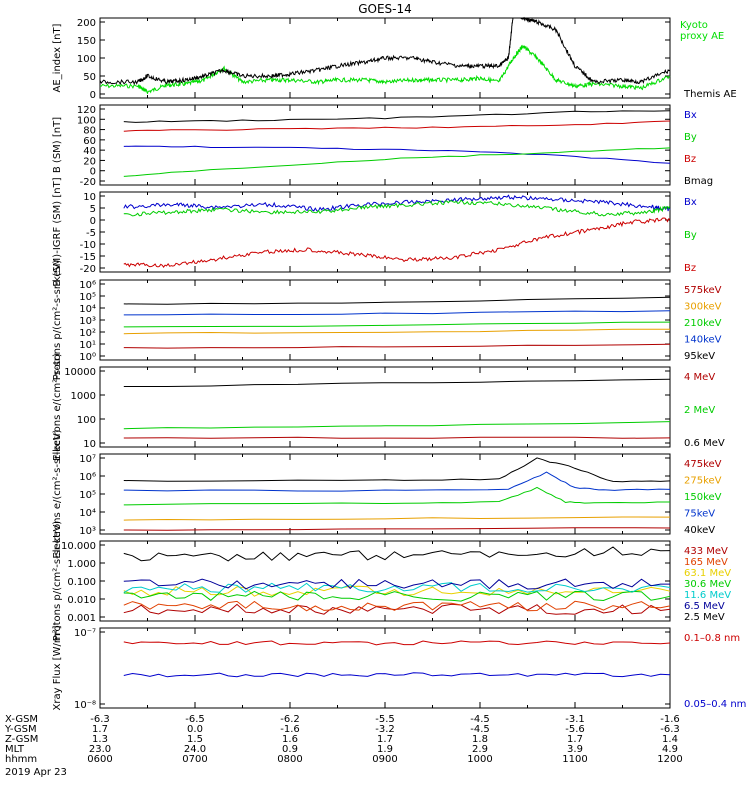 The height and width of the screenshot is (800, 750). What do you see at coordinates (670, 739) in the screenshot?
I see `ephemeris-value: 1.4` at bounding box center [670, 739].